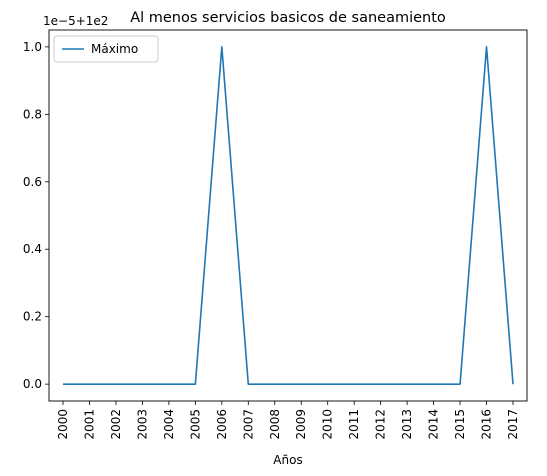 The height and width of the screenshot is (476, 547). What do you see at coordinates (407, 424) in the screenshot?
I see `x-tick-label: 2013` at bounding box center [407, 424].